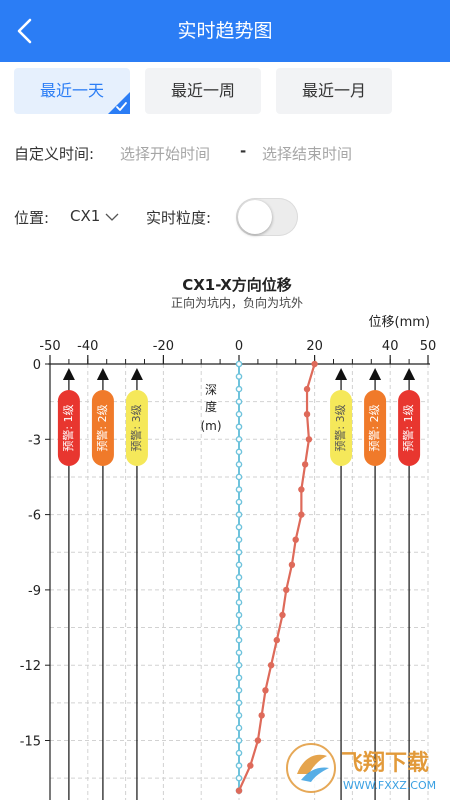 This screenshot has height=800, width=450. I want to click on y-axis-label-char: 度, so click(211, 406).